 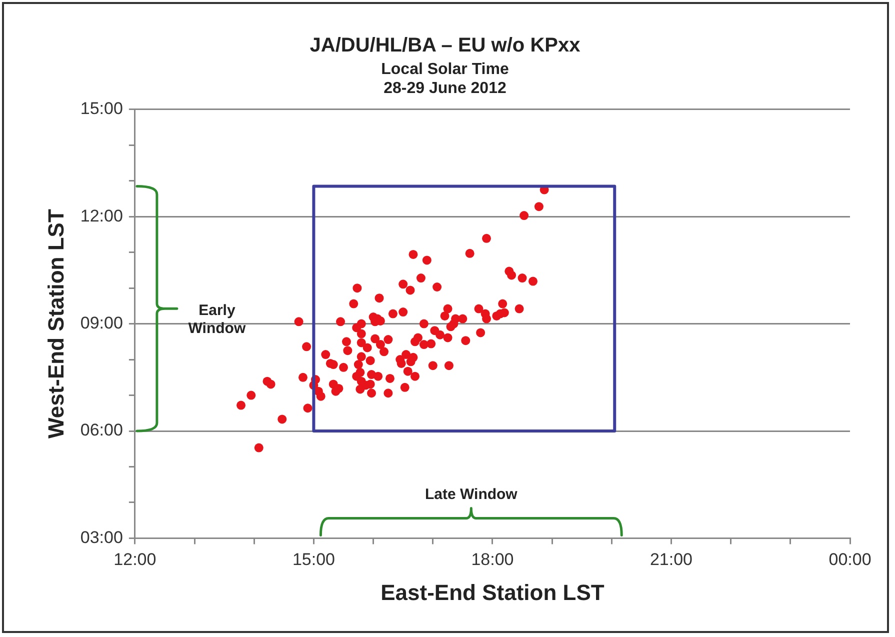 What do you see at coordinates (445, 45) in the screenshot?
I see `chart-title: JA/DU/HL/BA – EU w/o KPxx` at bounding box center [445, 45].